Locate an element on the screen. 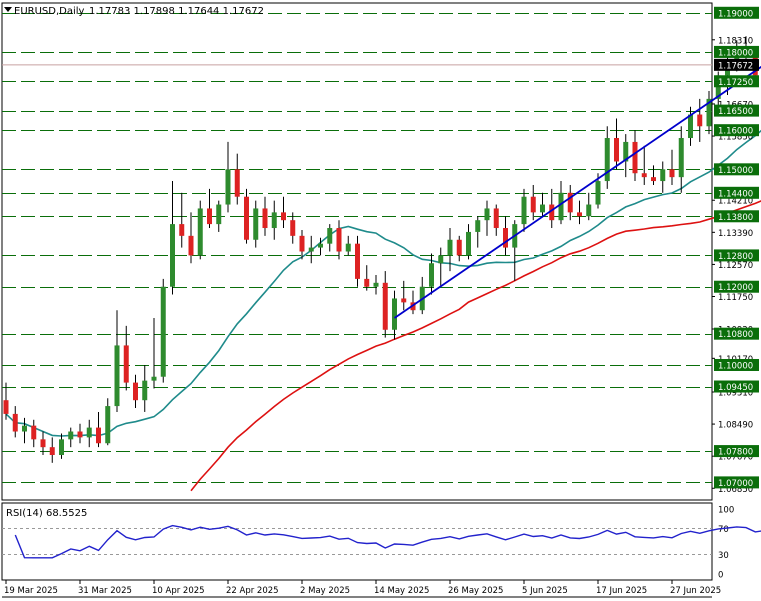  level-price-label: 1.14400 is located at coordinates (735, 194).